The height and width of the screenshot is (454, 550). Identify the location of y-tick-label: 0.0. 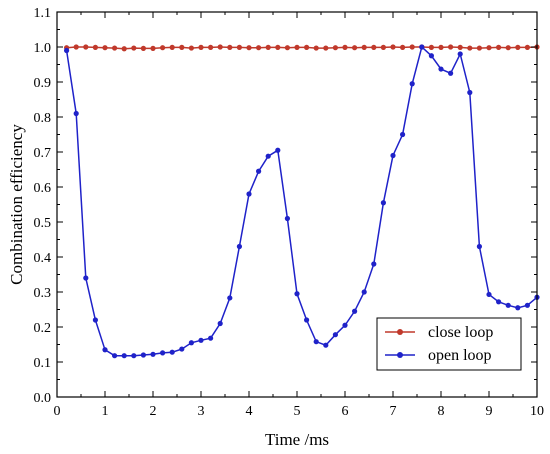
(43, 398).